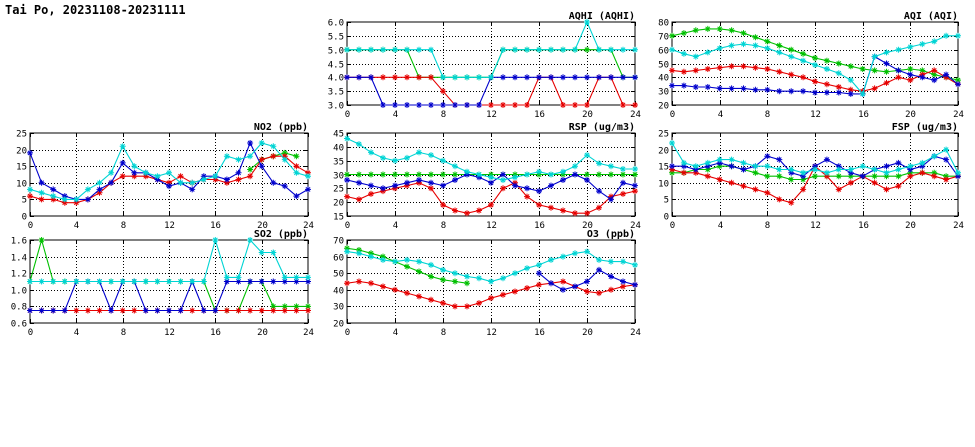  I want to click on y-tick-label: 3.5, so click(336, 93).